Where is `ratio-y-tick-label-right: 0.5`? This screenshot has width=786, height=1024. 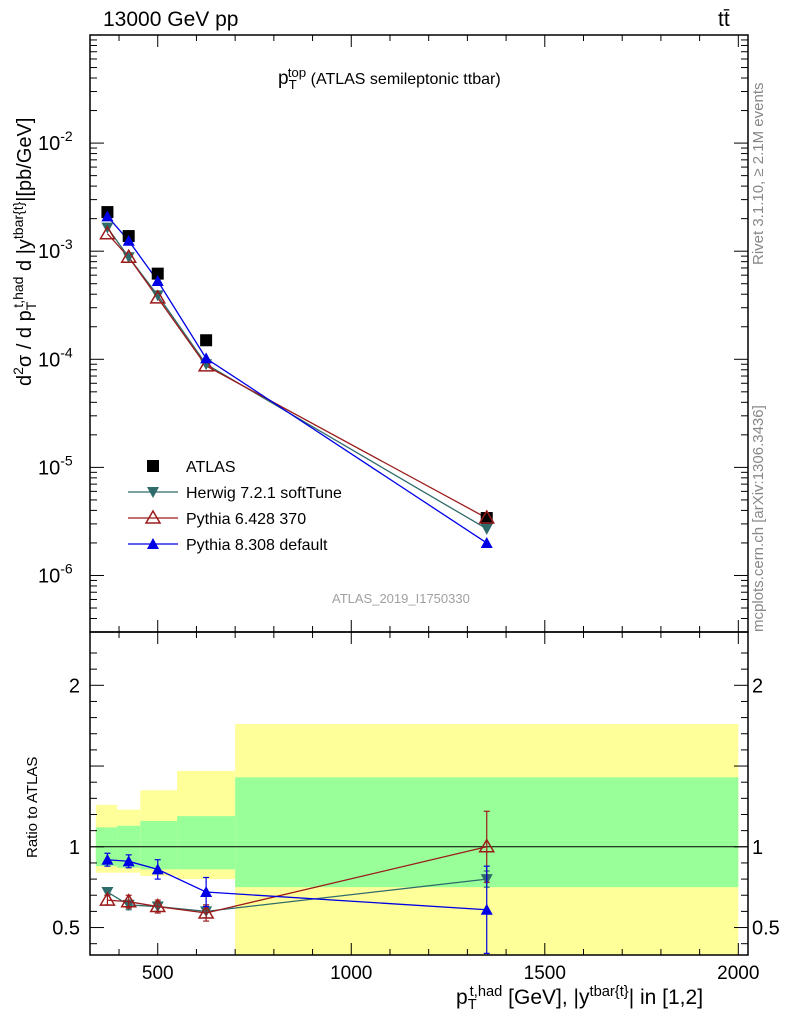 ratio-y-tick-label-right: 0.5 is located at coordinates (766, 929).